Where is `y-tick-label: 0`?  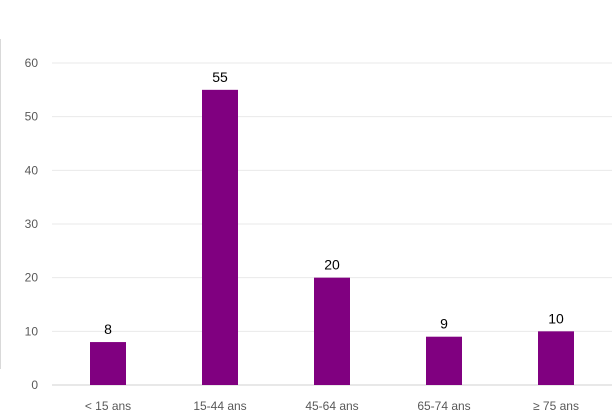
y-tick-label: 0 is located at coordinates (34, 385).